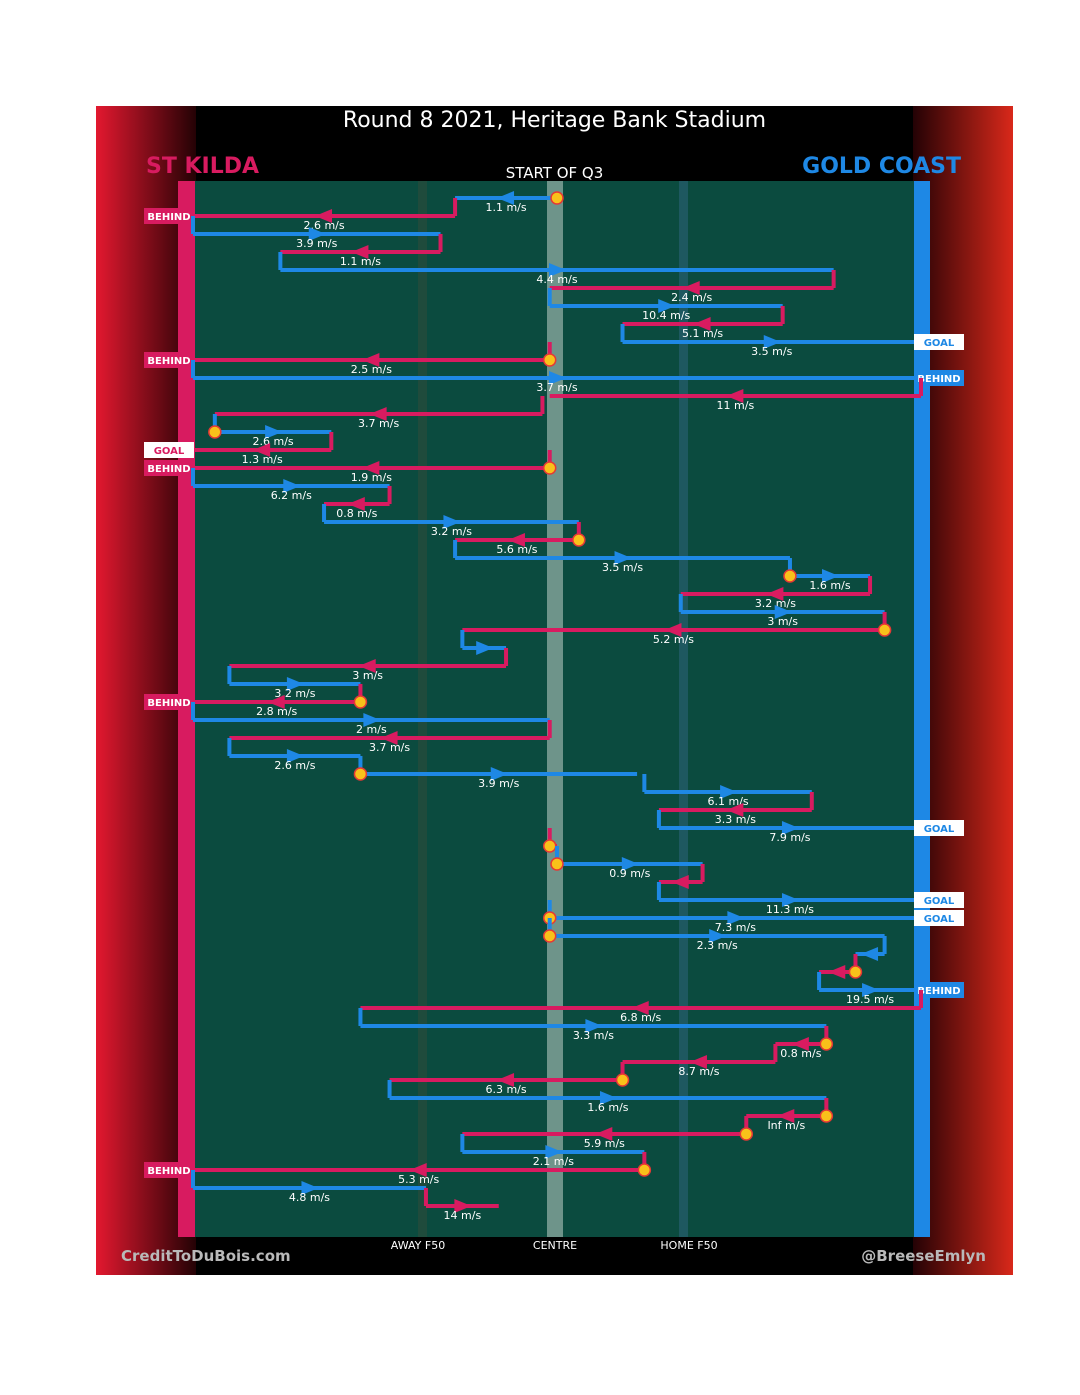 The image size is (1080, 1395). Describe the element at coordinates (516, 549) in the screenshot. I see `speed-label: 5.6 m/s` at that location.